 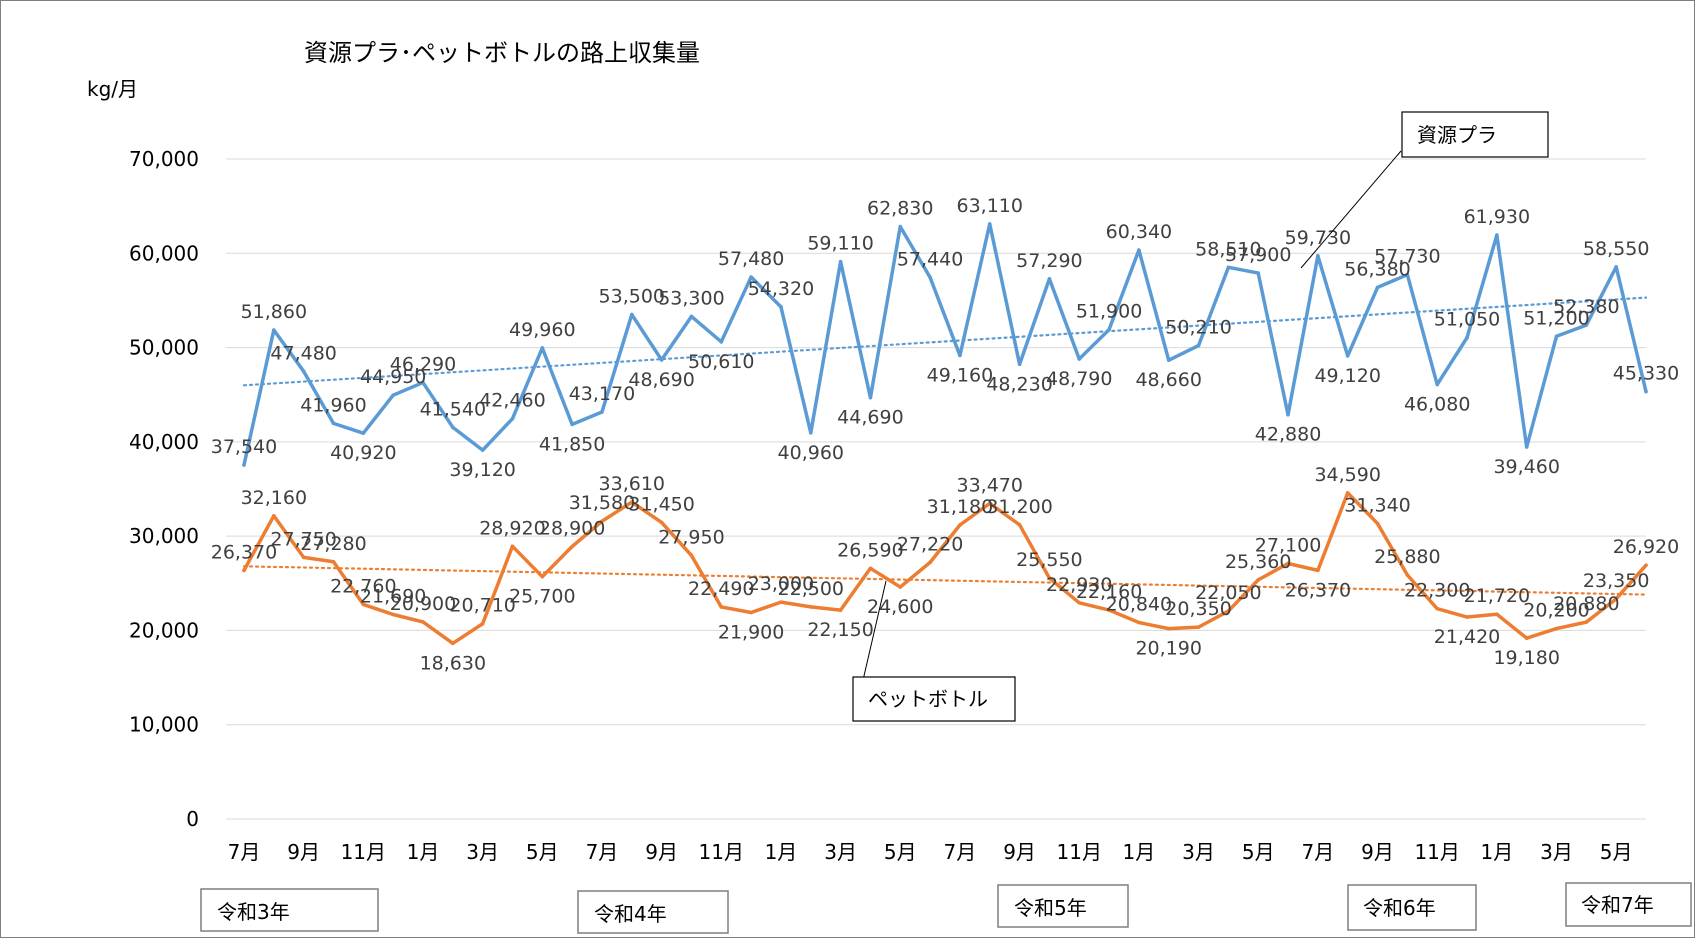 I want to click on data-label: 49,960, so click(x=542, y=330).